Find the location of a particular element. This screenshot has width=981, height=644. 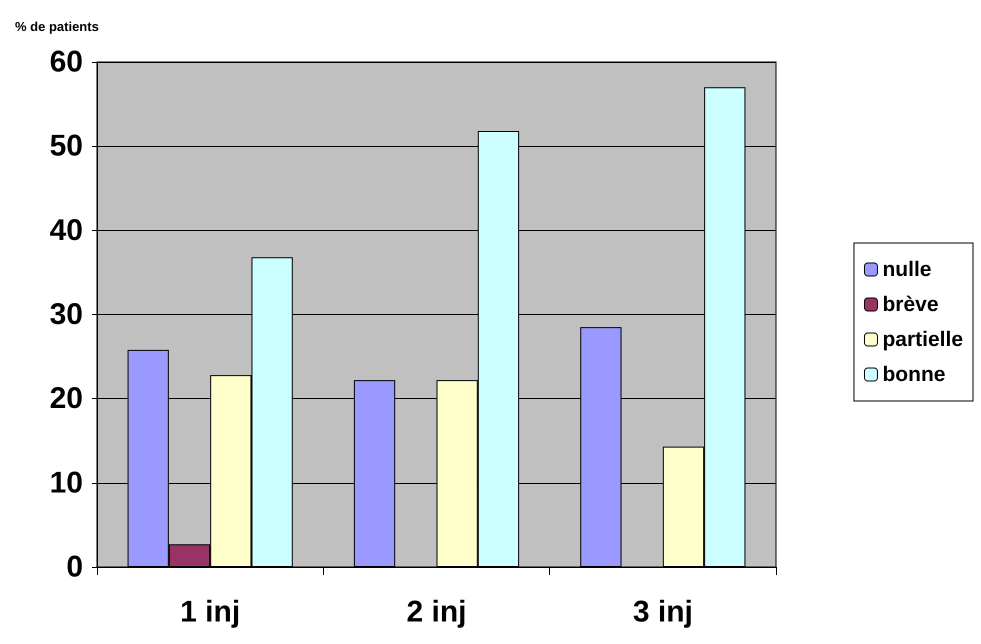

x-tick-label: 2 inj is located at coordinates (436, 612).